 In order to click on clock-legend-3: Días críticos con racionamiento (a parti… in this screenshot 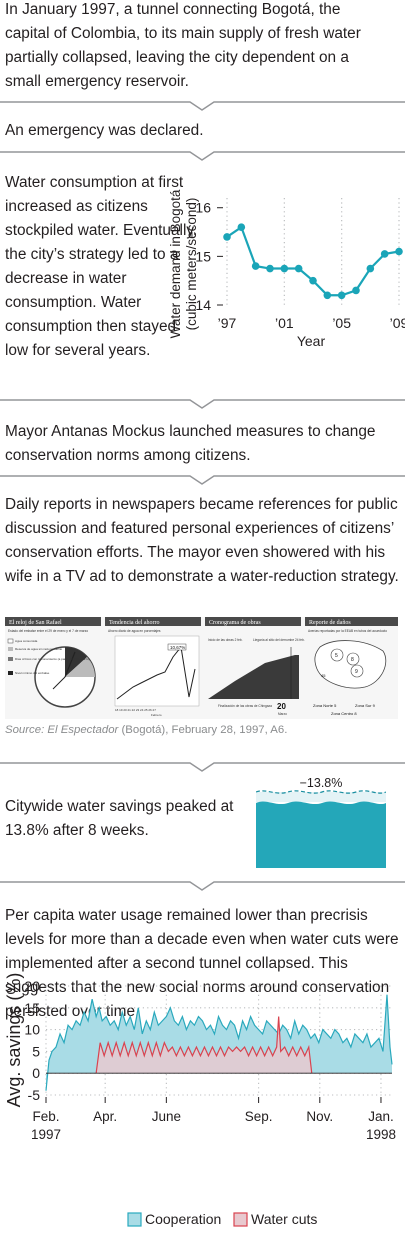, I will do `click(52, 659)`.